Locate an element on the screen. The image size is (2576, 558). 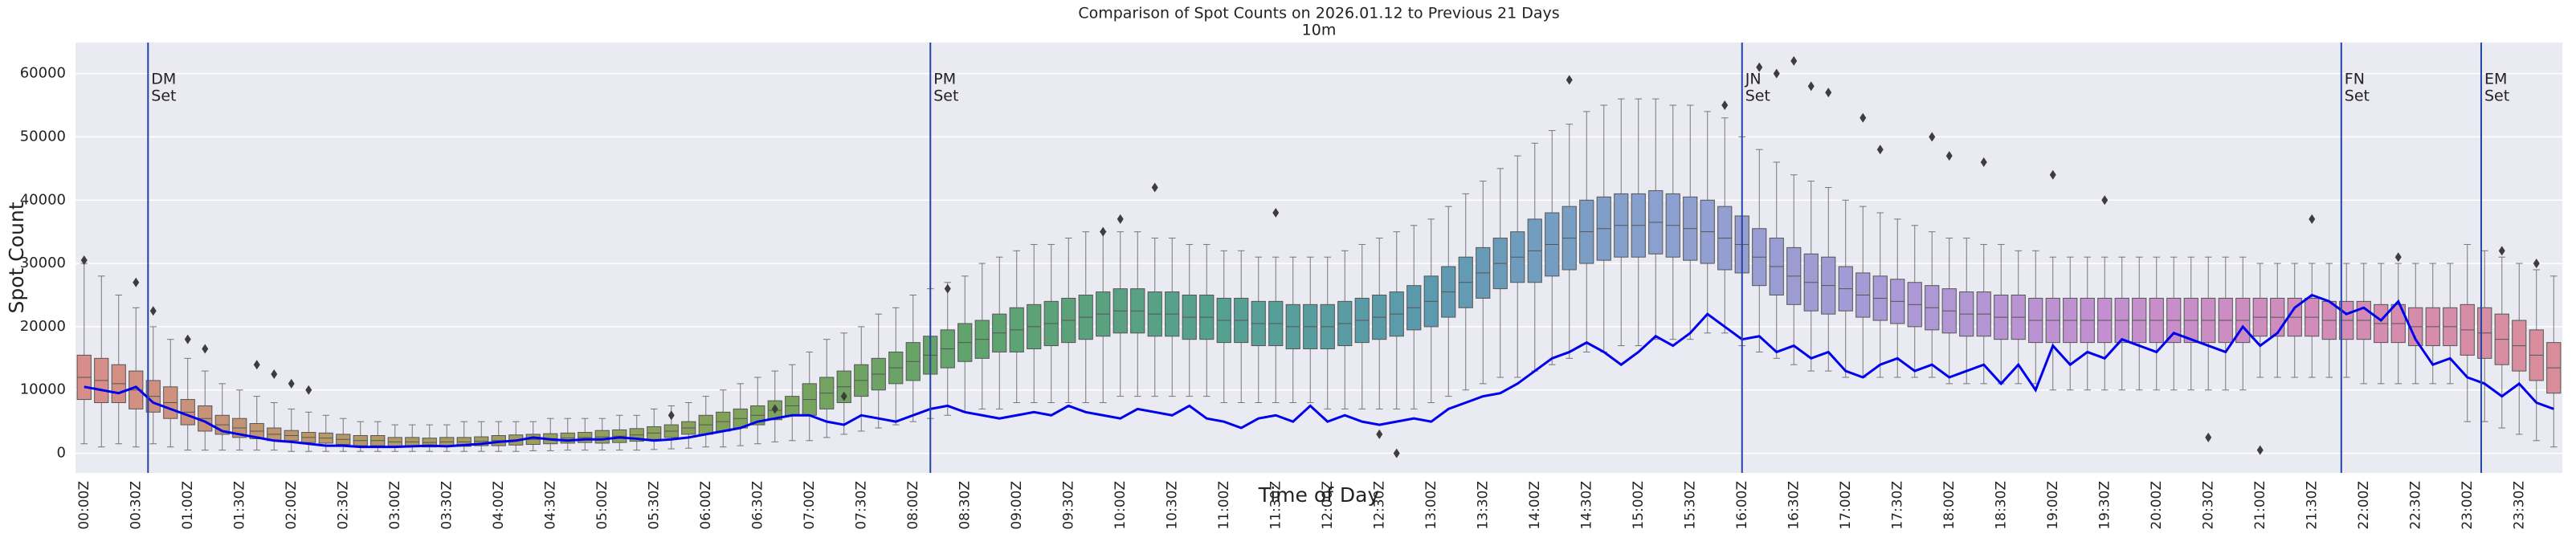
y-axis-label: Spot Count is located at coordinates (16, 257).